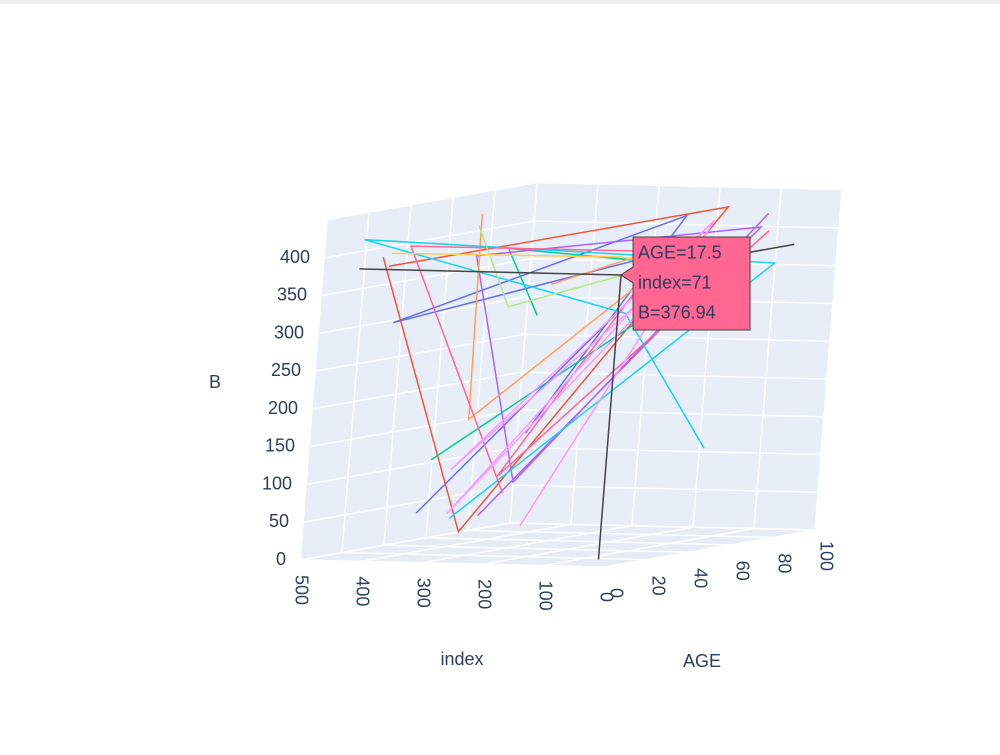  Describe the element at coordinates (784, 563) in the screenshot. I see `x-tick-label: 80` at that location.